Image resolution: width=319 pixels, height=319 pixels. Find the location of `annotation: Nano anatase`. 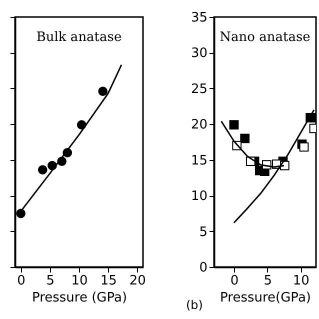

annotation: Nano anatase is located at coordinates (265, 37).